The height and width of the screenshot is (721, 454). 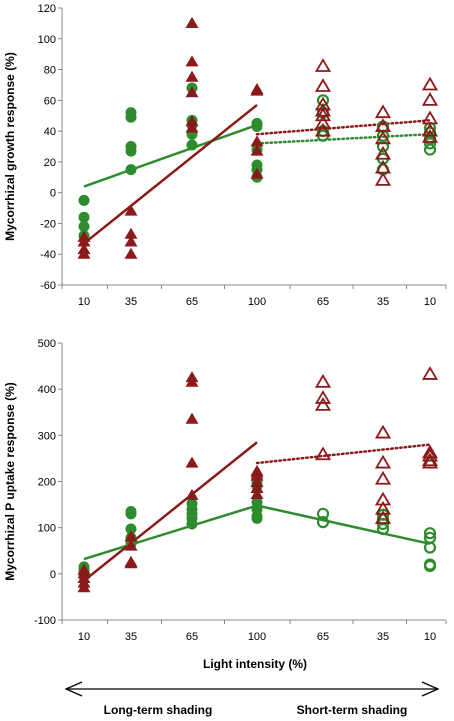 I want to click on y-tick-label: 200, so click(x=47, y=483).